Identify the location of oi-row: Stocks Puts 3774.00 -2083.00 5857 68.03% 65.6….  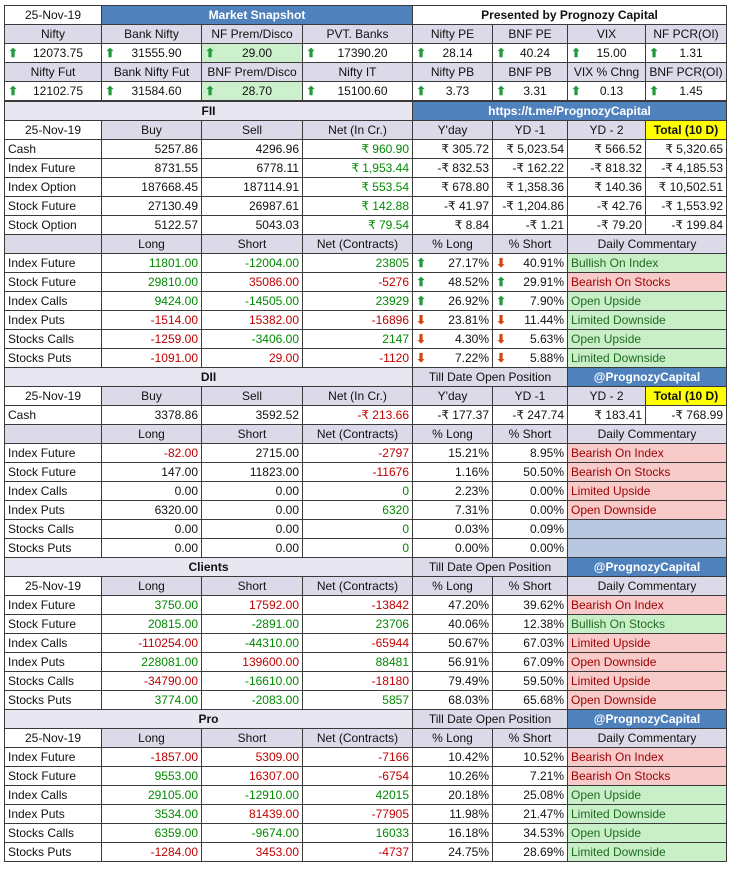
(365, 700).